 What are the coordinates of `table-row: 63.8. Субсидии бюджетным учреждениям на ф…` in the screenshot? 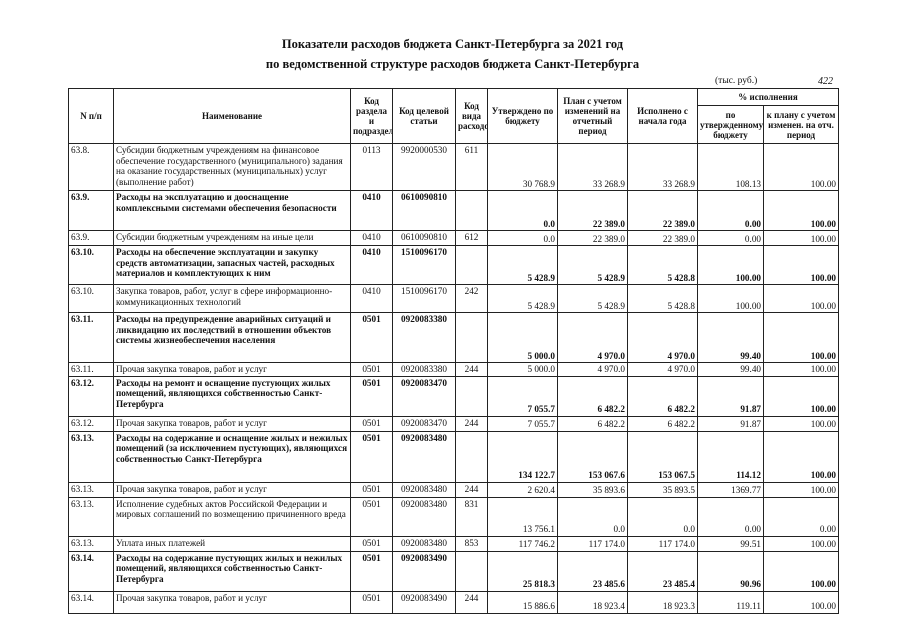 It's located at (453, 167).